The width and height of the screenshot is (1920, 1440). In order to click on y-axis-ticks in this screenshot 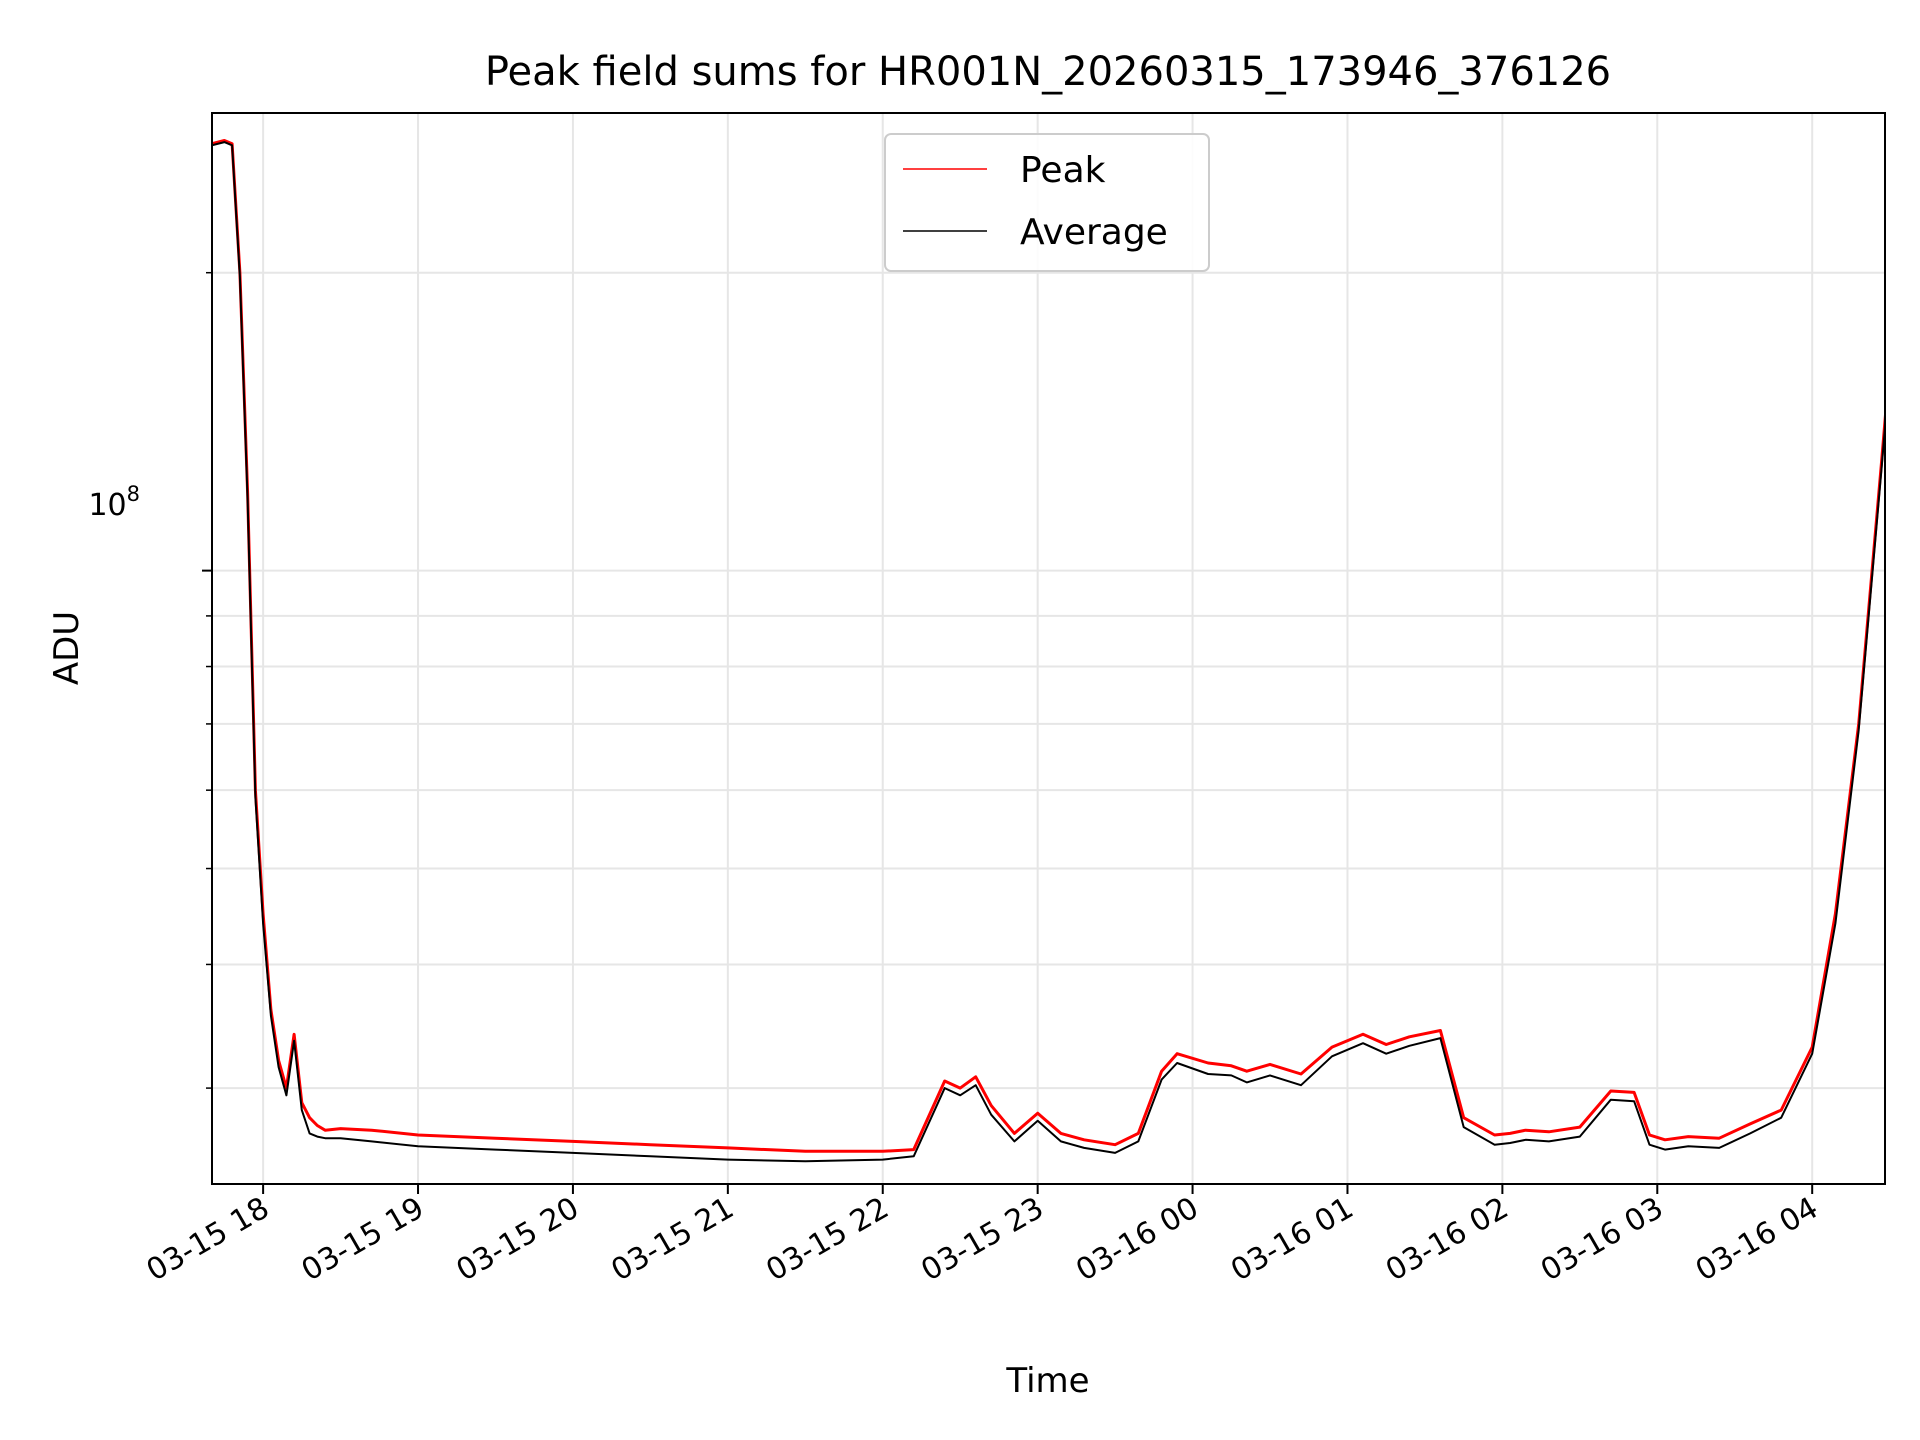, I will do `click(207, 680)`.